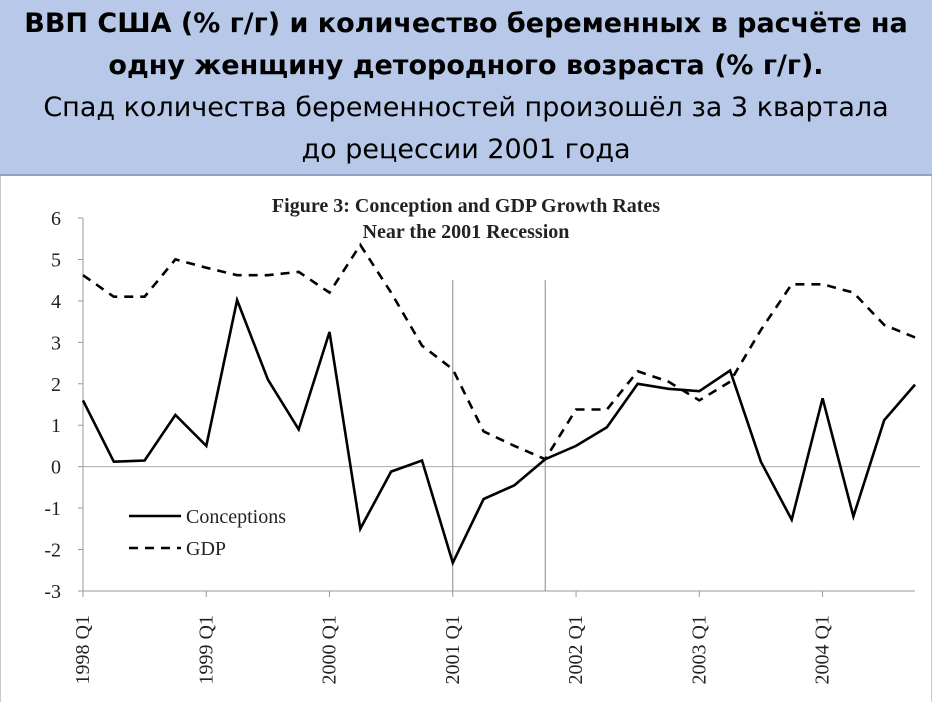  I want to click on y-tick-label: 0, so click(56, 468).